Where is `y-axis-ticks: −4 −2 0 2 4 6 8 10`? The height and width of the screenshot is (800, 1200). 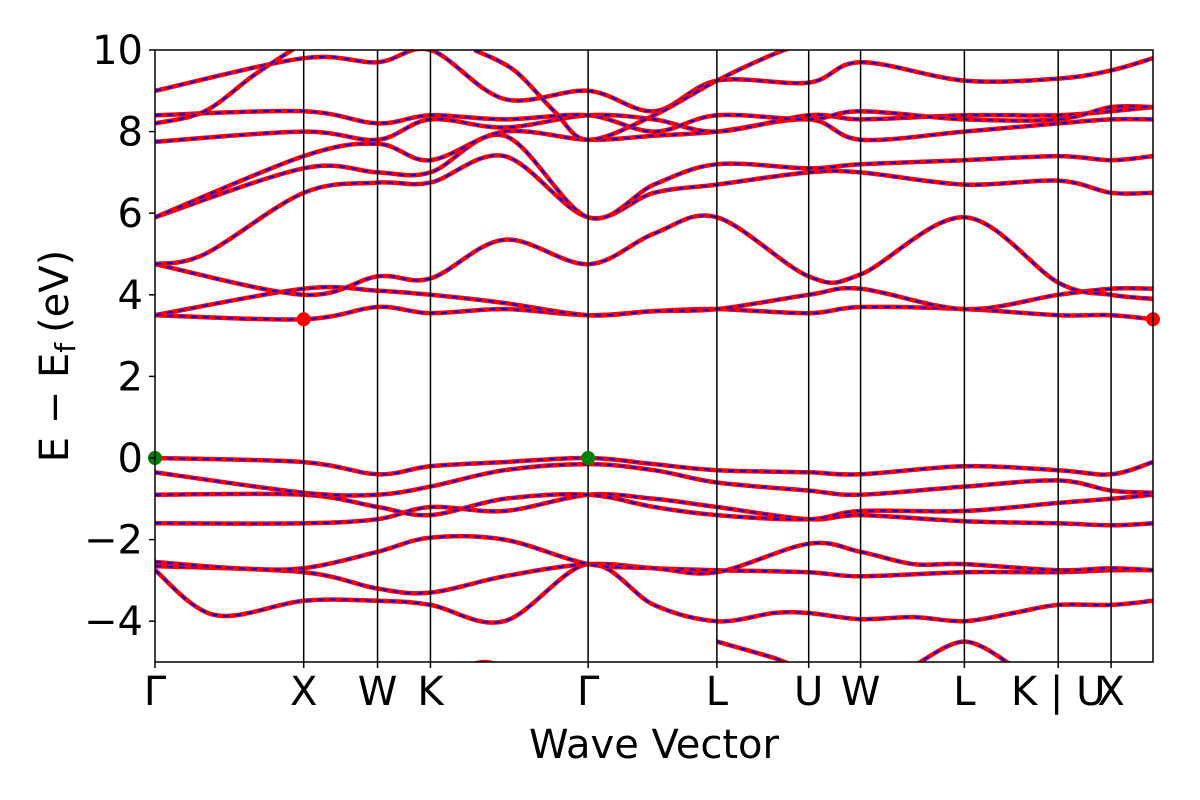
y-axis-ticks: −4 −2 0 2 4 6 8 10 is located at coordinates (119, 336).